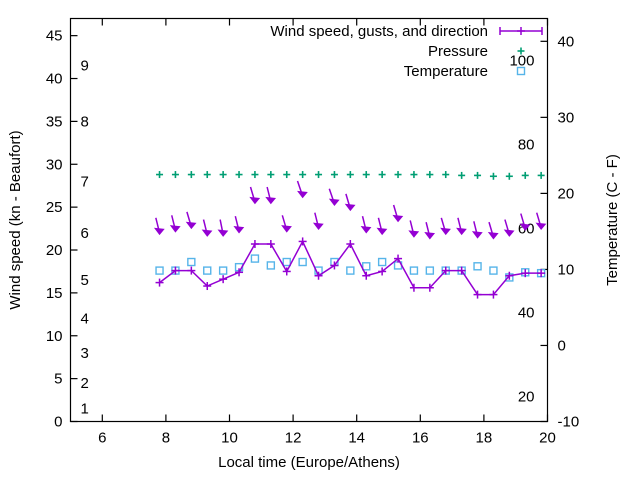  I want to click on beaufort-label: 8, so click(85, 121).